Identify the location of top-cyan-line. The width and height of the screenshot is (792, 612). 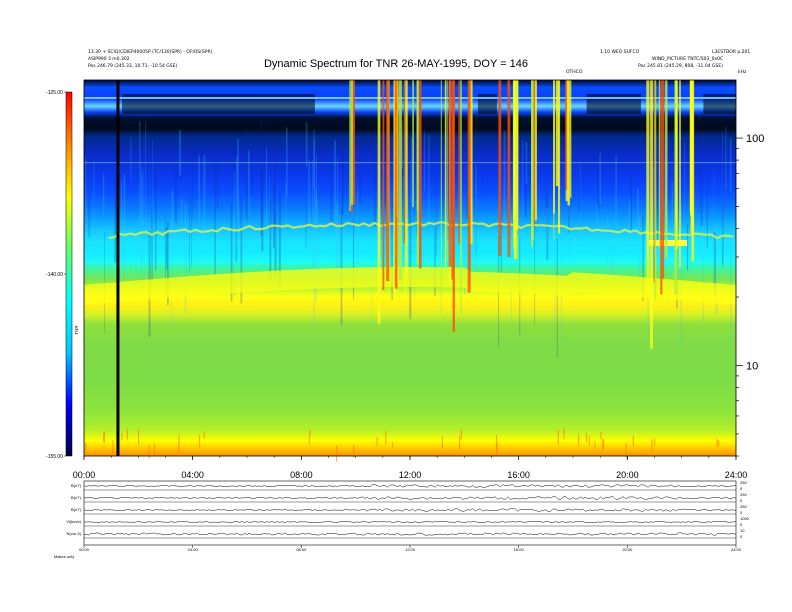
(410, 98).